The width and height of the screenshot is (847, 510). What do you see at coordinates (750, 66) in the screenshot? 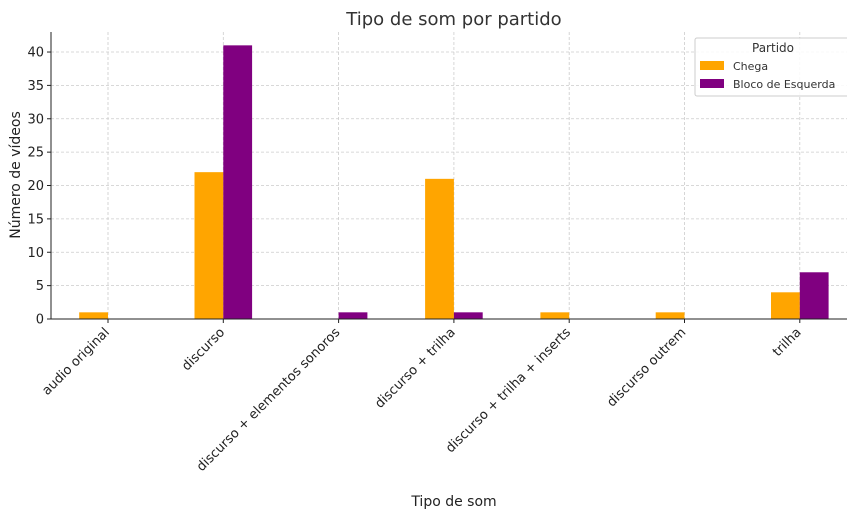
I see `legend-label: Chega` at bounding box center [750, 66].